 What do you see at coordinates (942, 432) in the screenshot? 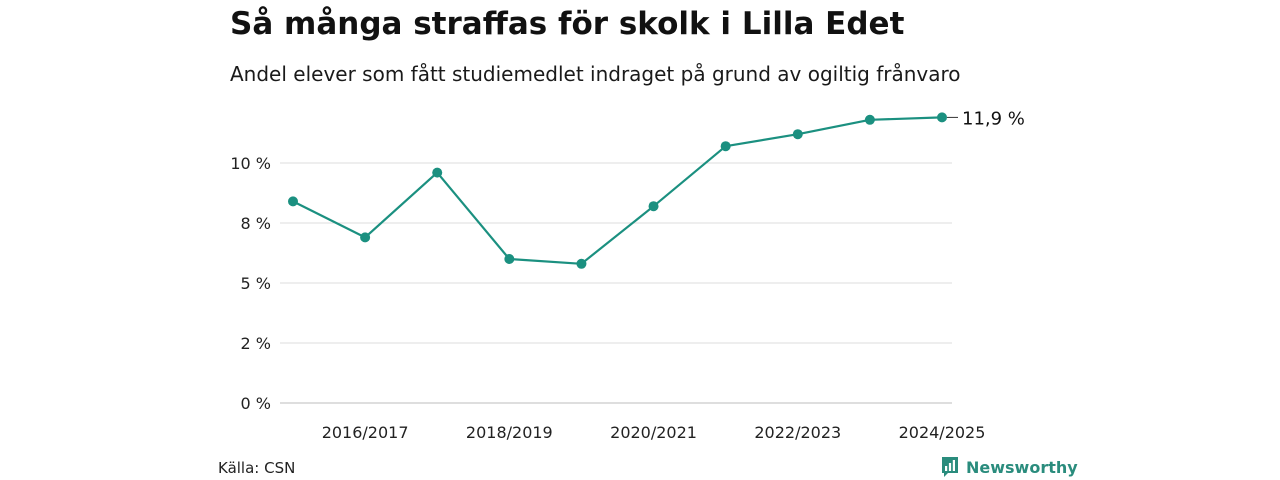
I see `x-tick-label: 2024/2025` at bounding box center [942, 432].